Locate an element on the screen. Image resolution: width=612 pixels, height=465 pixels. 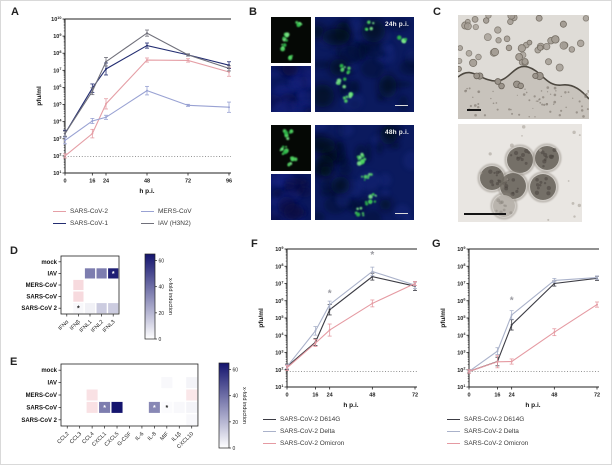
svg-text: 20 is located at coordinates (162, 314).